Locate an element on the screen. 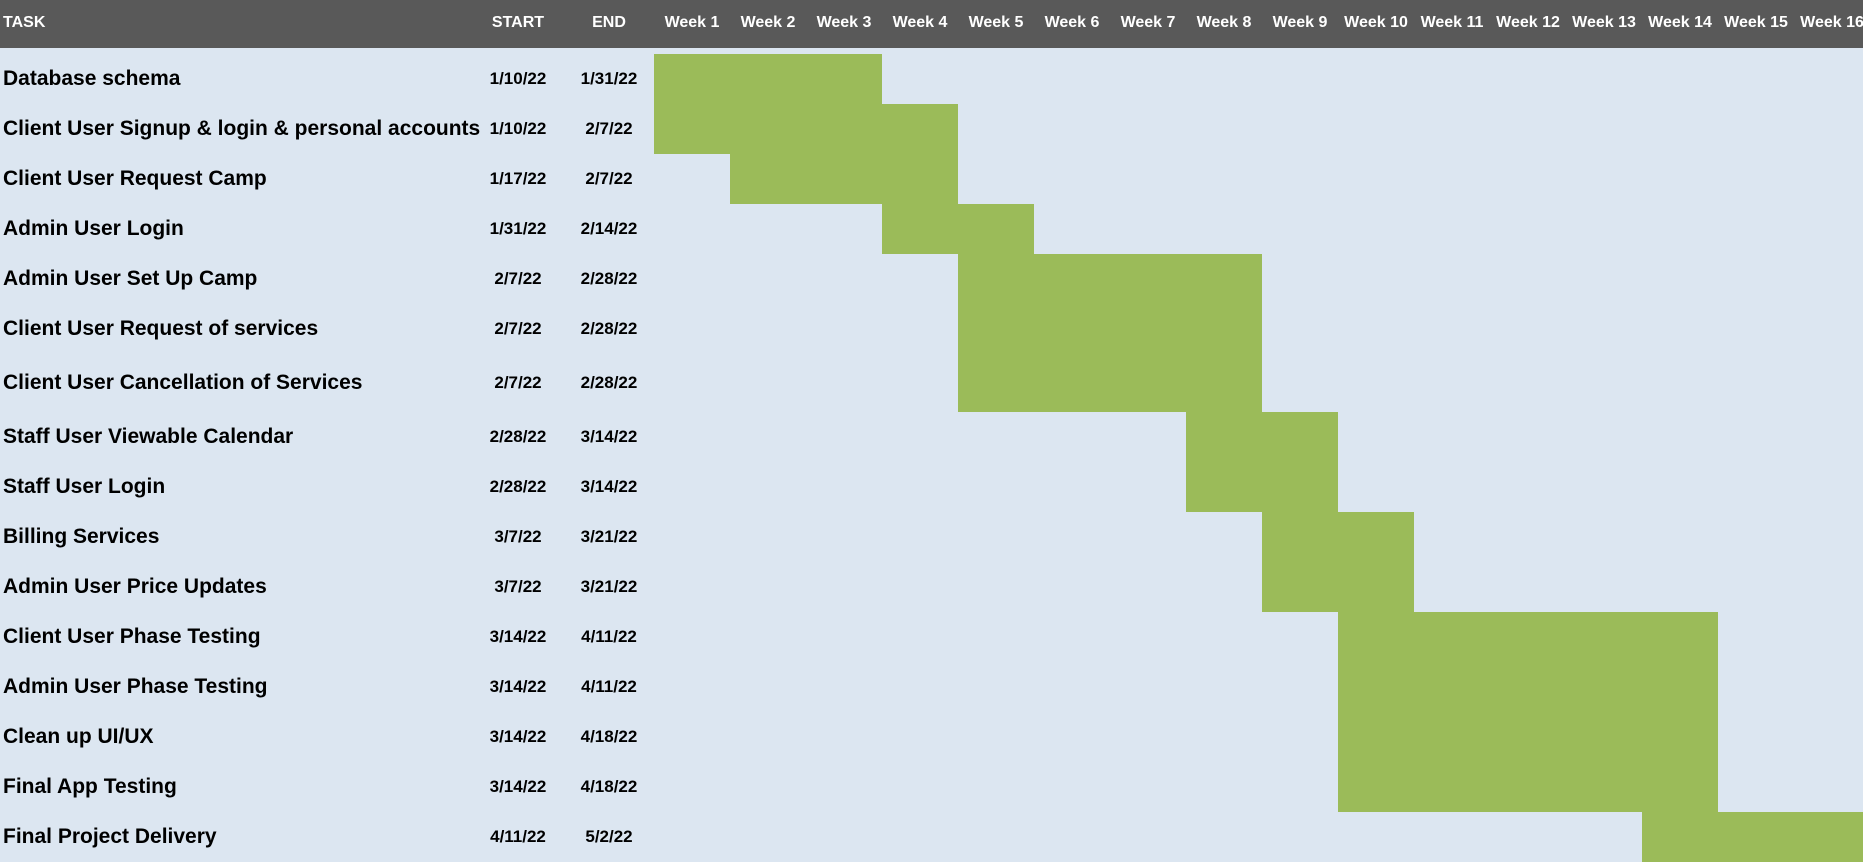  week-header-9: Week 9 is located at coordinates (1300, 22).